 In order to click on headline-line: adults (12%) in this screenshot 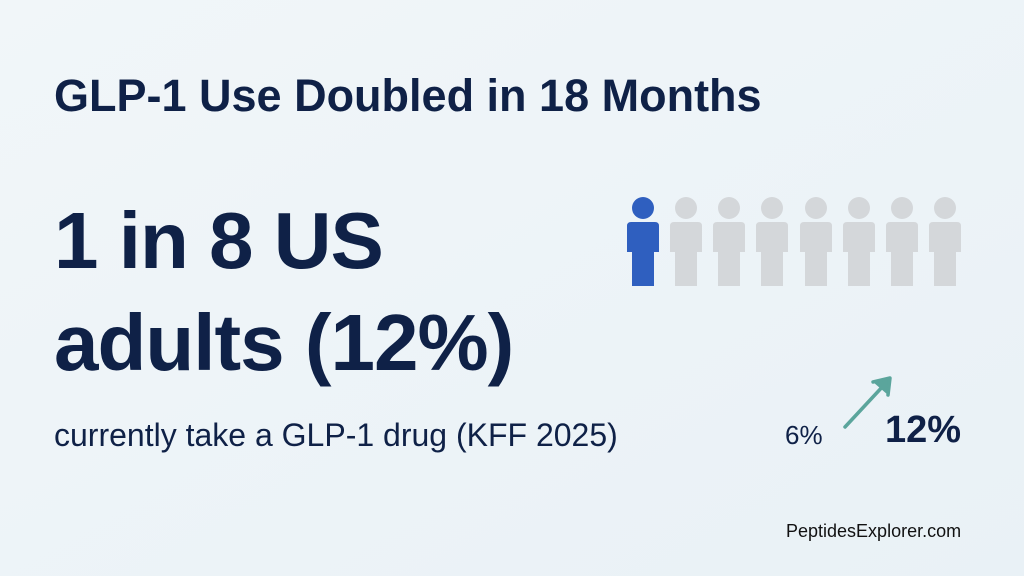, I will do `click(283, 342)`.